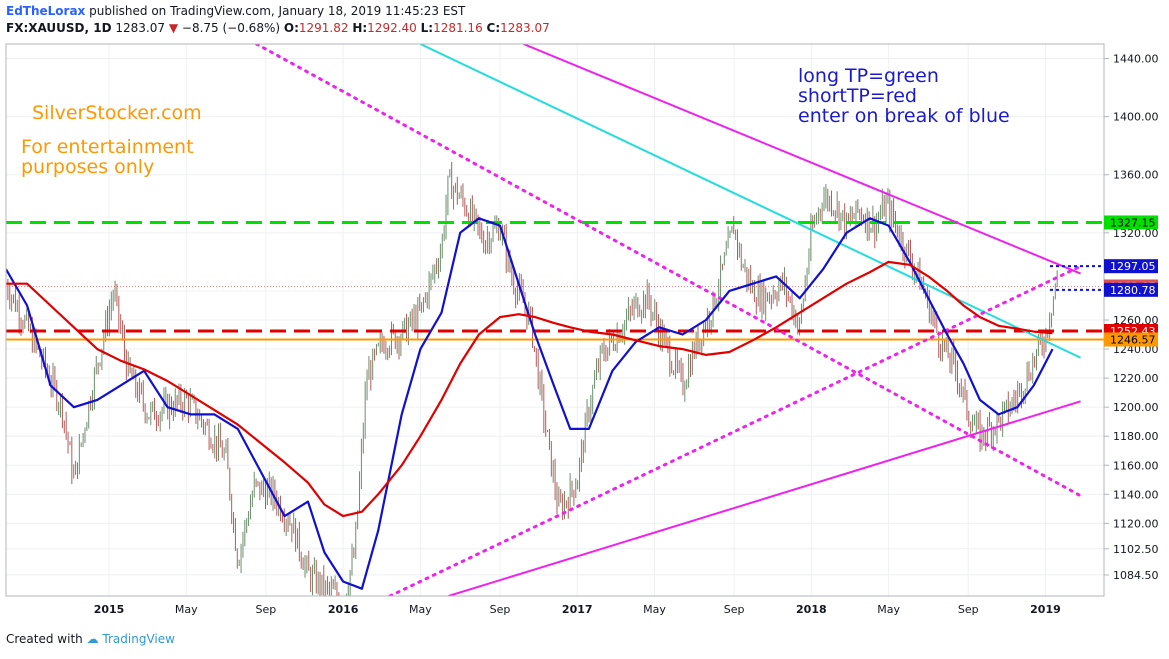  I want to click on close-label: C:, so click(493, 28).